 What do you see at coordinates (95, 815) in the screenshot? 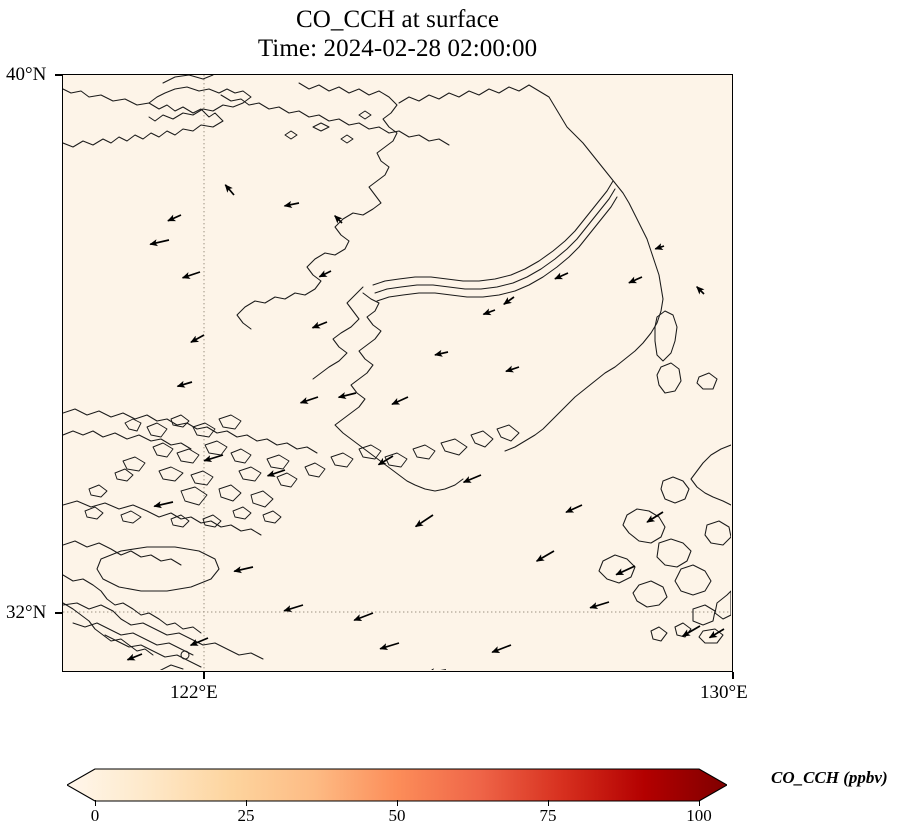
I see `colorbar-tick-label-0: 0` at bounding box center [95, 815].